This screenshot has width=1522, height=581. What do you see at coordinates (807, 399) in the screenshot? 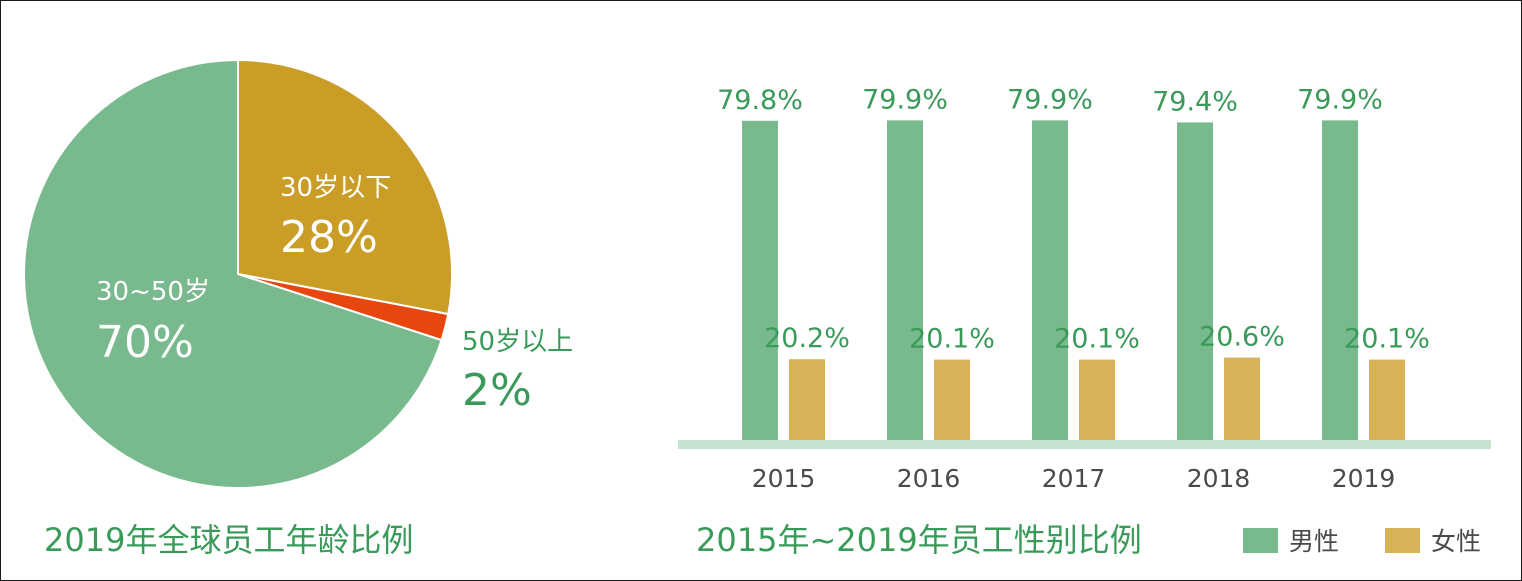
I see `bar-female-2015` at bounding box center [807, 399].